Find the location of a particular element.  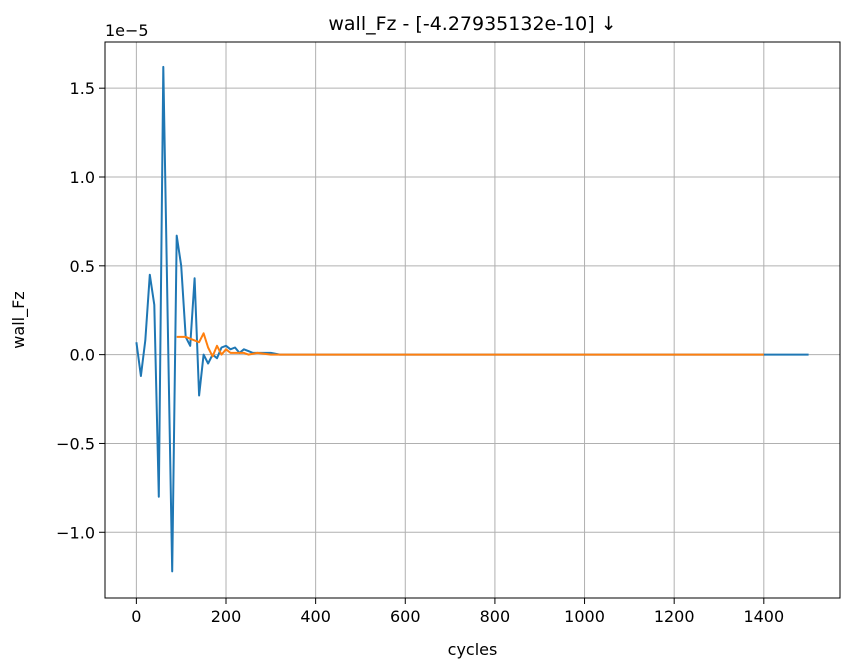

x-tick-label: 200 is located at coordinates (226, 616).